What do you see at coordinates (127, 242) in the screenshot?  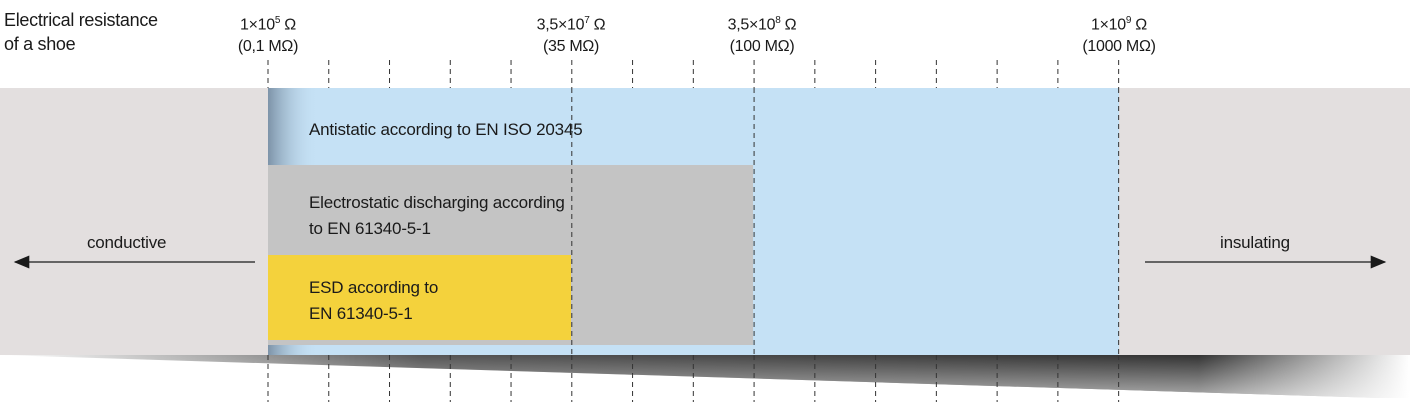 I see `conductive-label: conductive` at bounding box center [127, 242].